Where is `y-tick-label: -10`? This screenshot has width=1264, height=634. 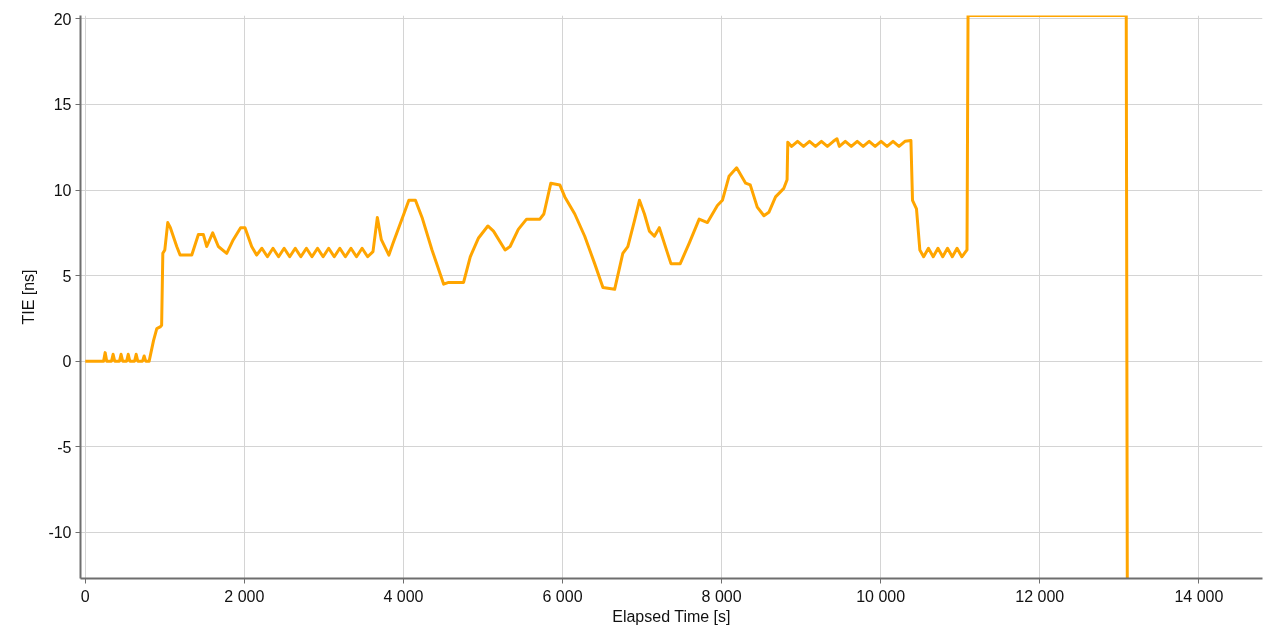 y-tick-label: -10 is located at coordinates (60, 533).